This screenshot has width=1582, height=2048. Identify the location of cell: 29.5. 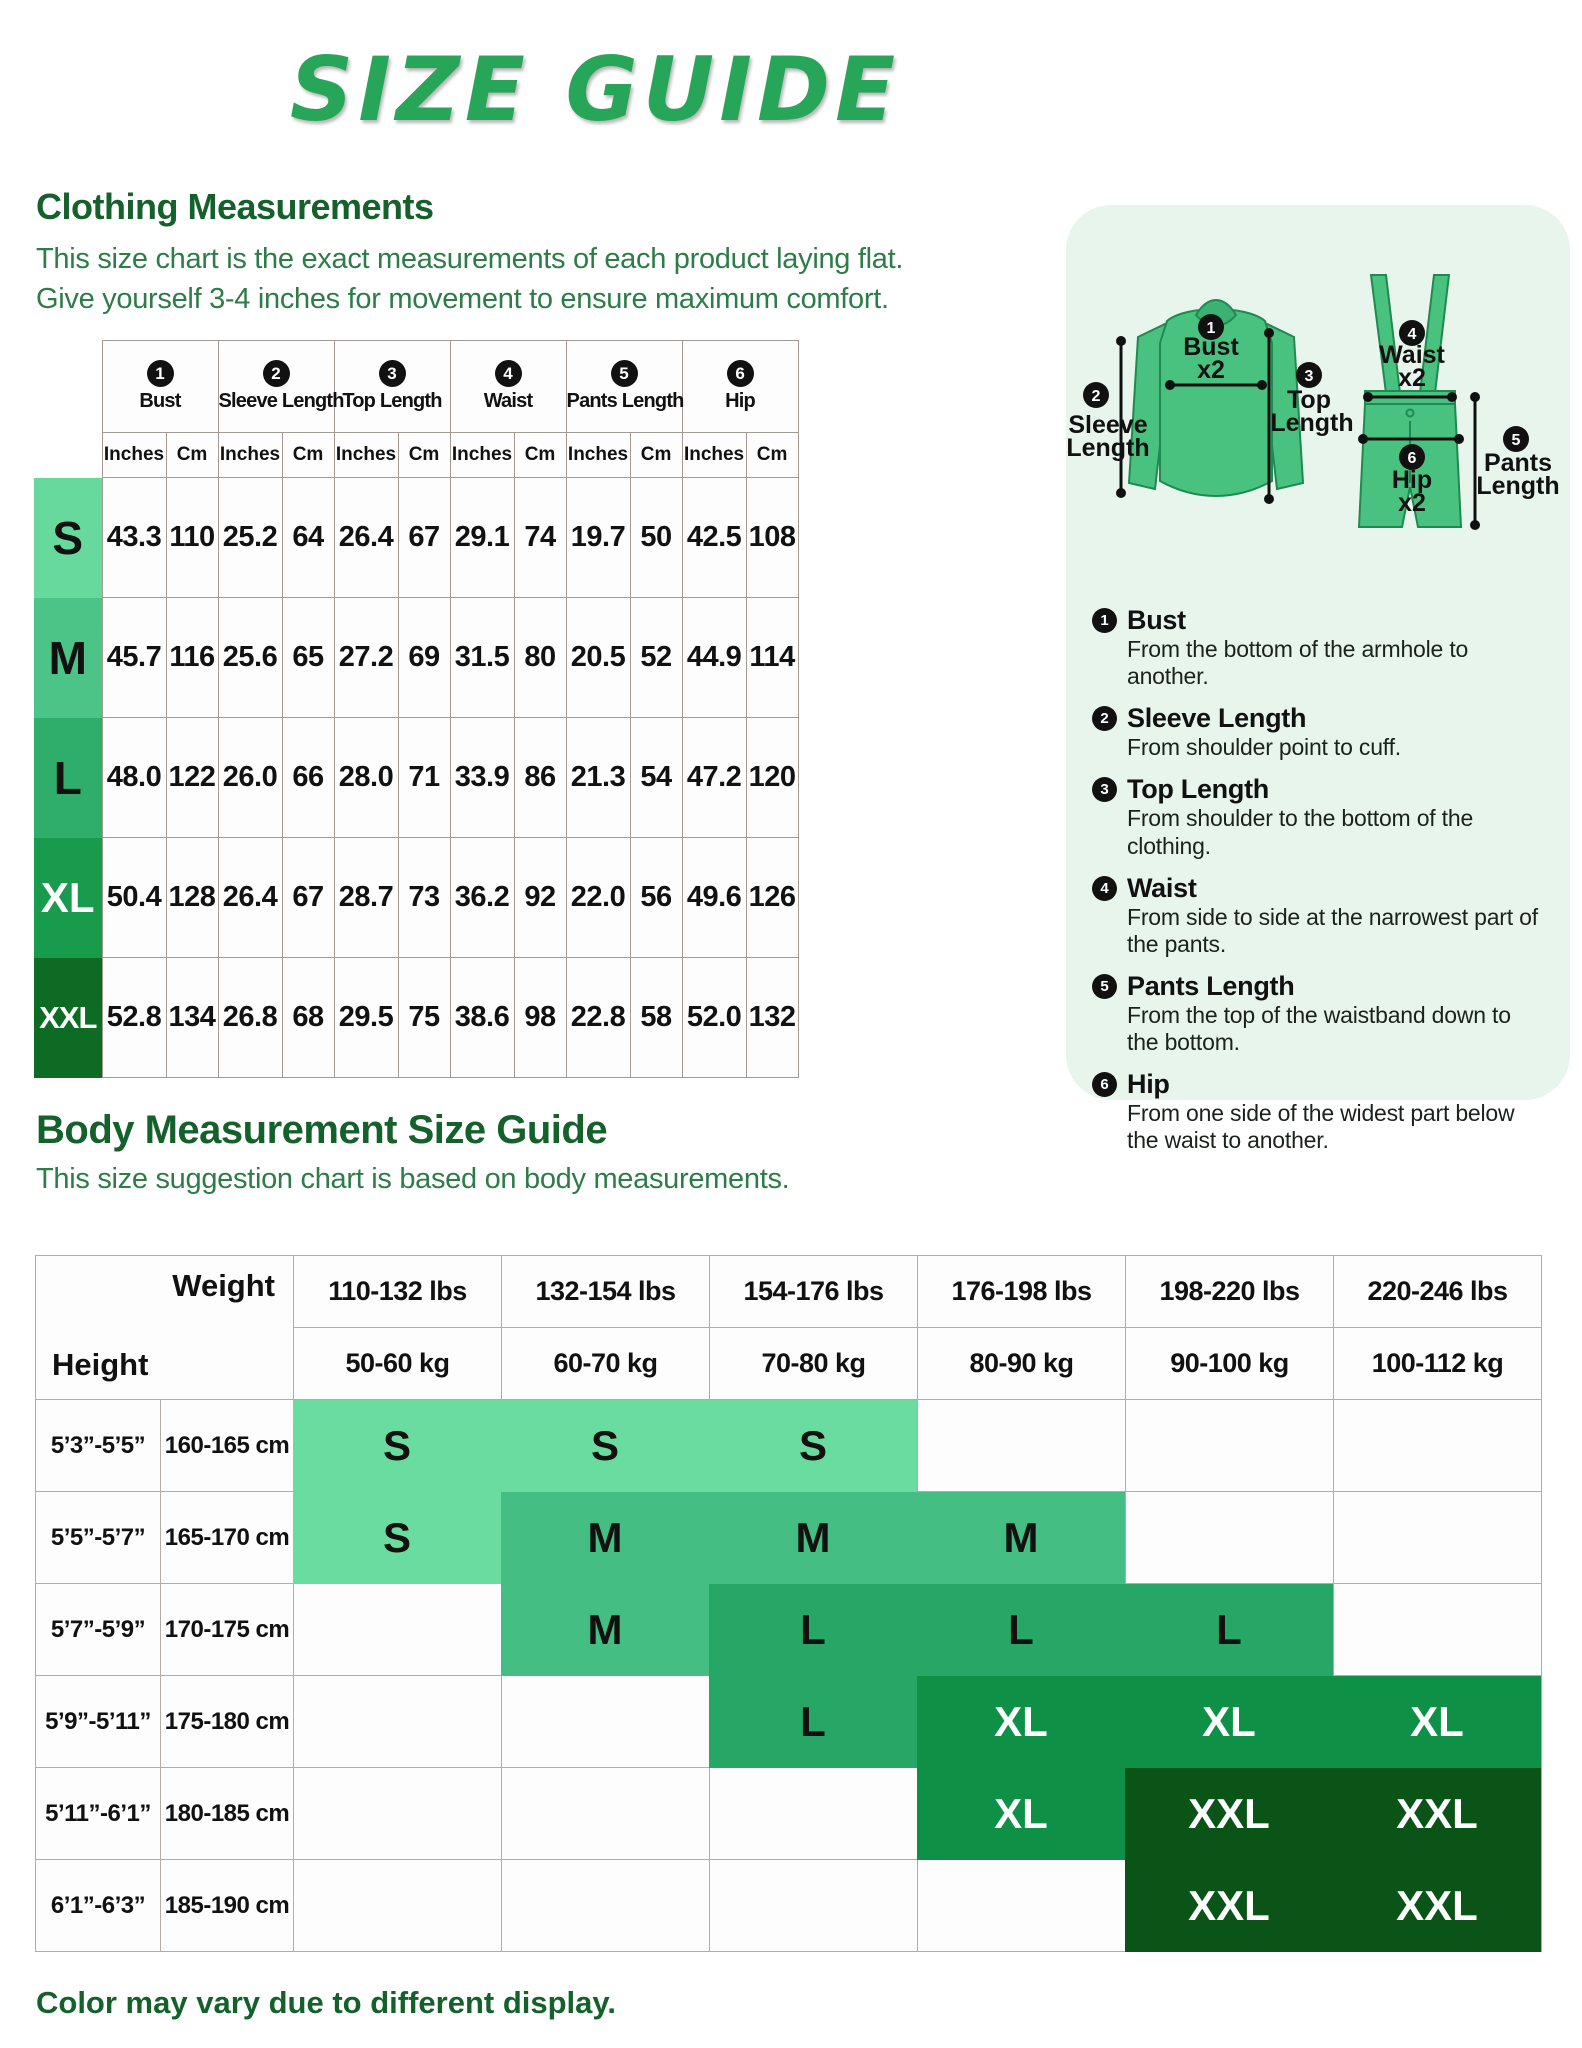
(366, 1017).